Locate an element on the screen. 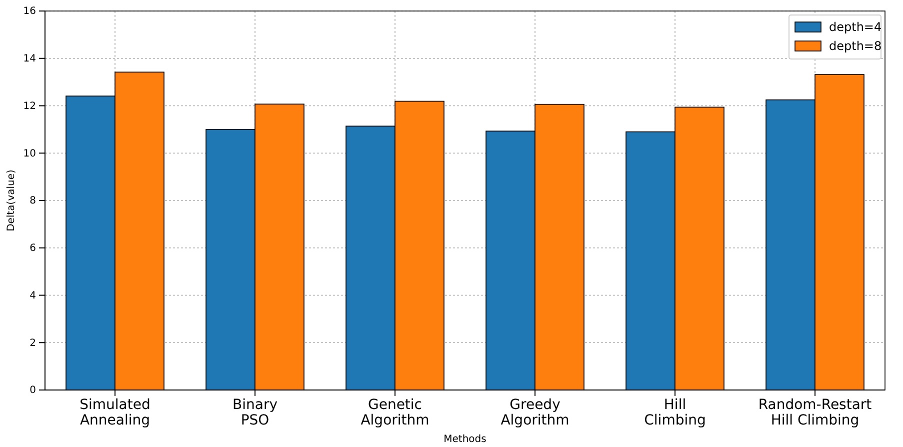 This screenshot has height=447, width=903. x-tick-label: Random-Restart Hill Climbing is located at coordinates (815, 412).